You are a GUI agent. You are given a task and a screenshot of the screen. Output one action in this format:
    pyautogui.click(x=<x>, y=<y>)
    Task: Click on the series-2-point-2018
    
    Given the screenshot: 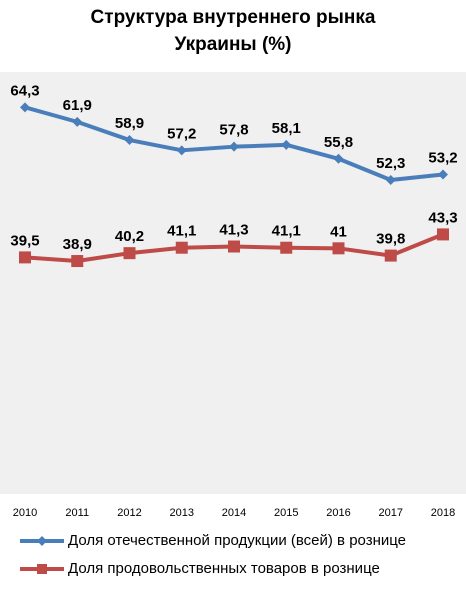 What is the action you would take?
    pyautogui.click(x=443, y=234)
    